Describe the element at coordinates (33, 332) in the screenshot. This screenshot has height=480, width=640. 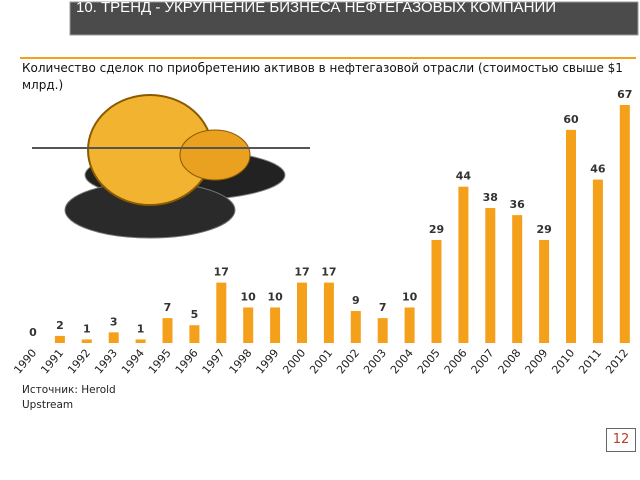
I see `data-label: 0` at that location.